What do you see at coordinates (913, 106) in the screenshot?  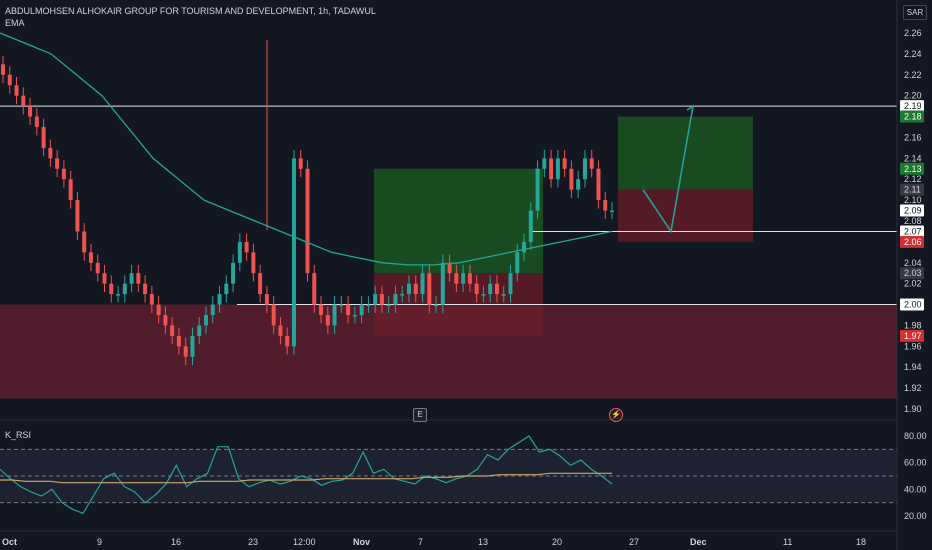 I see `price-tag-label: 2.19` at bounding box center [913, 106].